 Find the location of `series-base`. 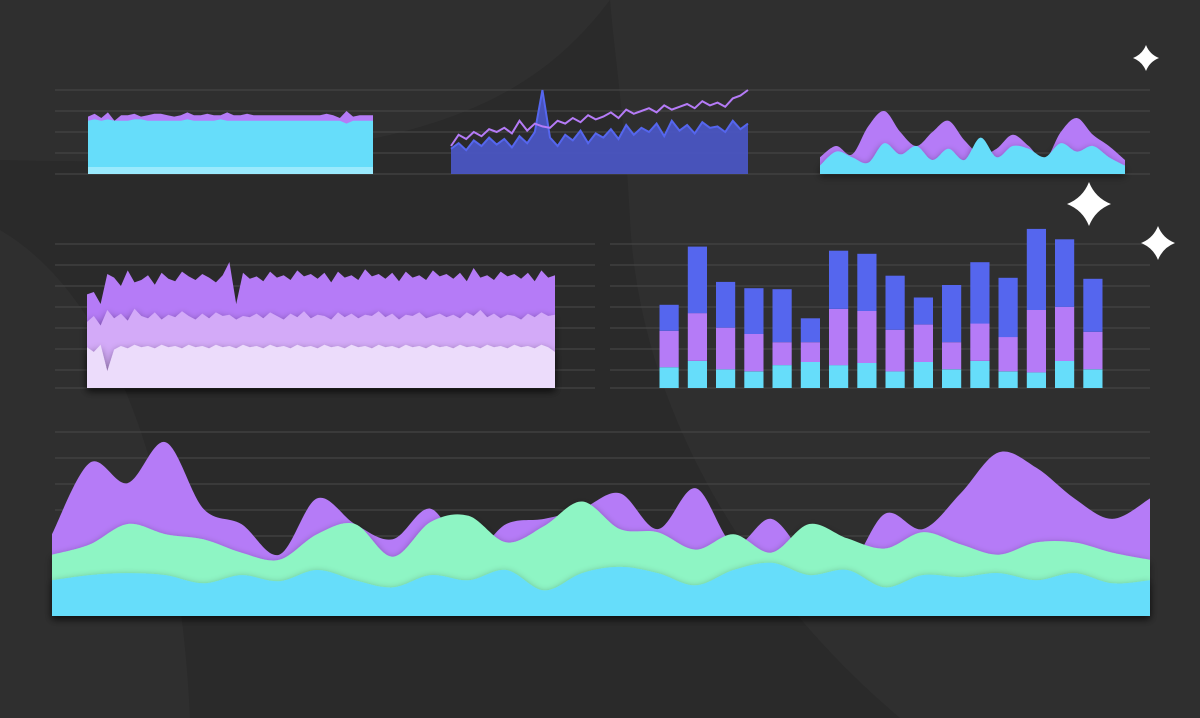

series-base is located at coordinates (230, 170).